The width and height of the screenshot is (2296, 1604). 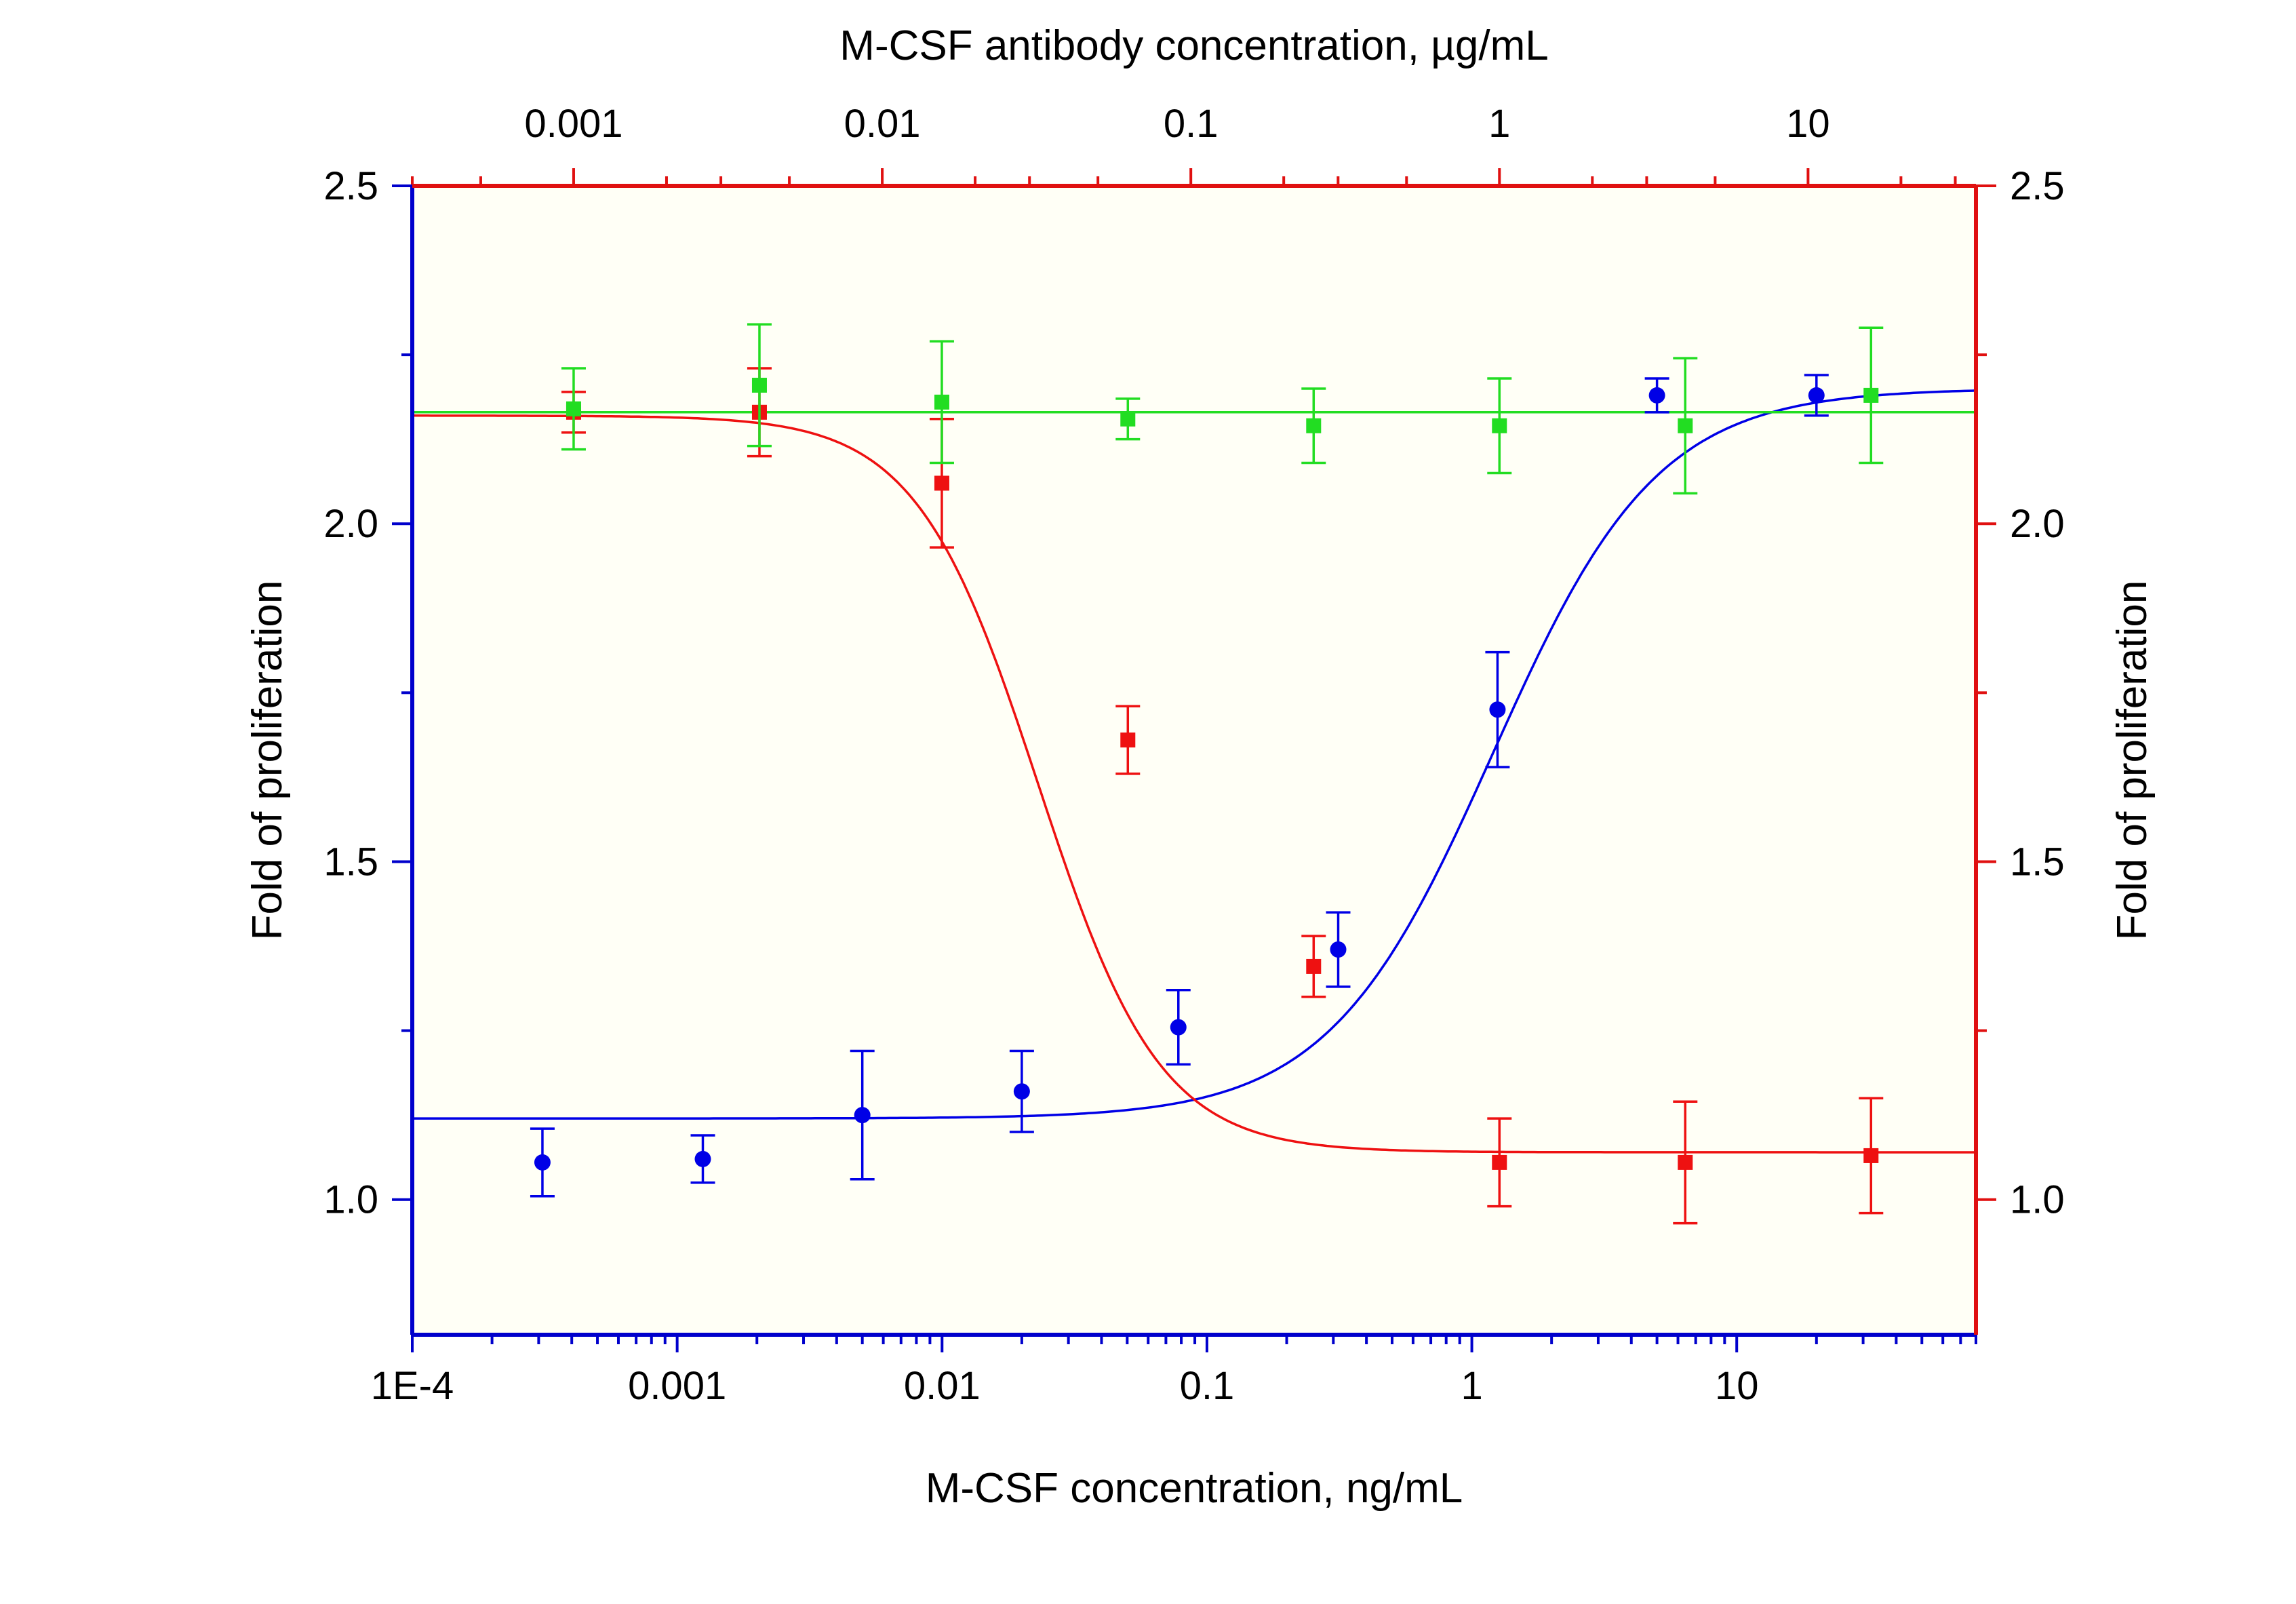 I want to click on y2-tick-label: 1.0, so click(x=2038, y=1200).